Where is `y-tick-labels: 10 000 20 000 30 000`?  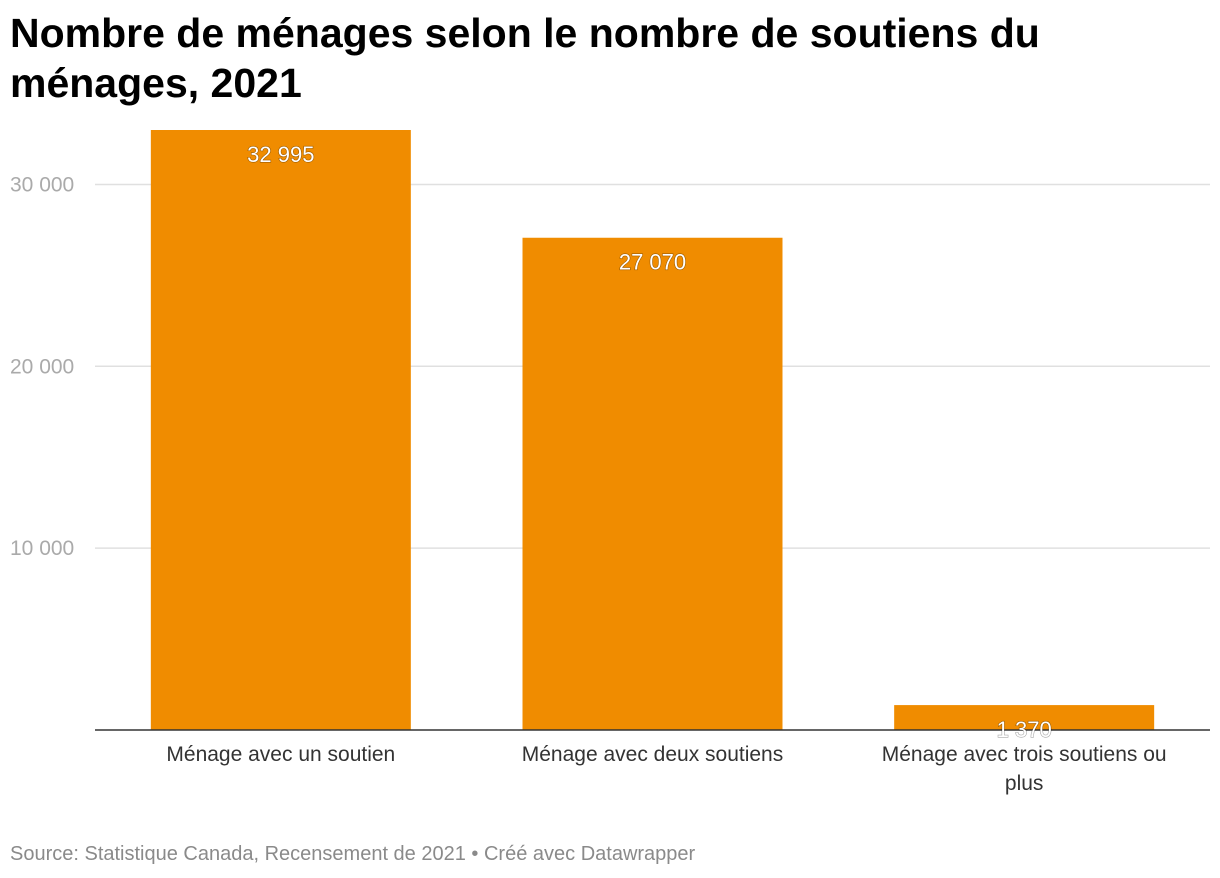
y-tick-labels: 10 000 20 000 30 000 is located at coordinates (42, 366).